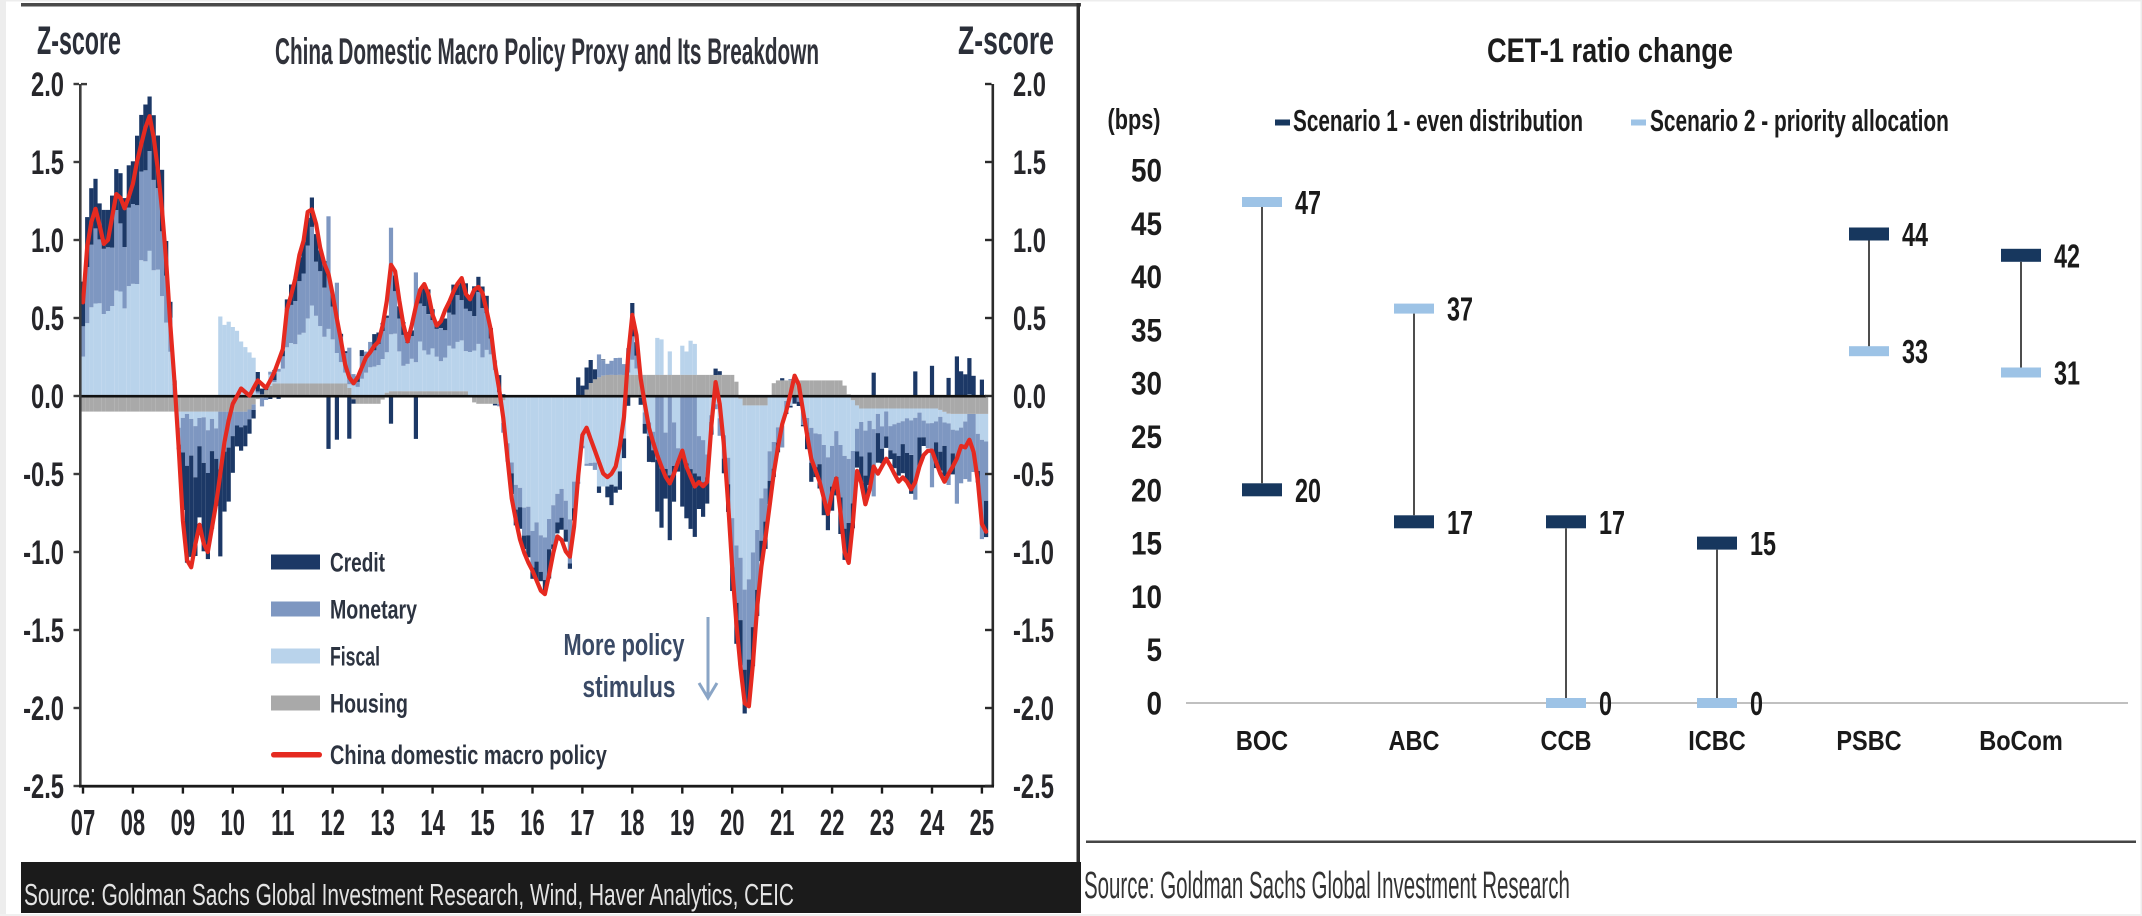 The width and height of the screenshot is (2142, 916). Describe the element at coordinates (1610, 50) in the screenshot. I see `svg-text: CET-1 ratio change` at that location.